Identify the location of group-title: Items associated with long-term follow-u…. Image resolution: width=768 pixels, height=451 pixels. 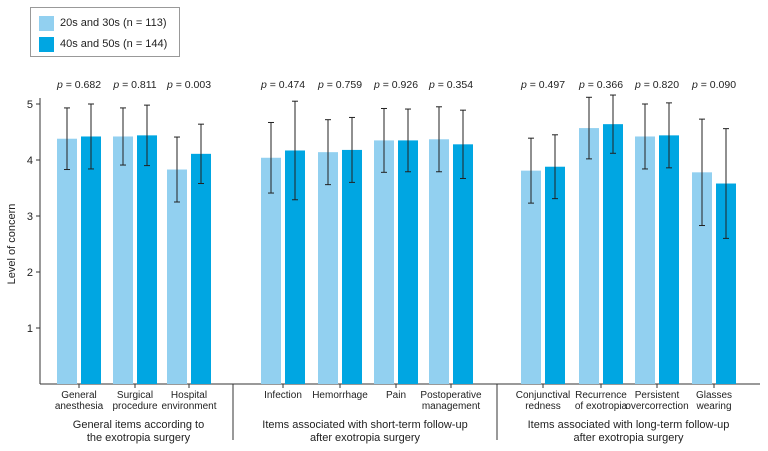
(629, 425).